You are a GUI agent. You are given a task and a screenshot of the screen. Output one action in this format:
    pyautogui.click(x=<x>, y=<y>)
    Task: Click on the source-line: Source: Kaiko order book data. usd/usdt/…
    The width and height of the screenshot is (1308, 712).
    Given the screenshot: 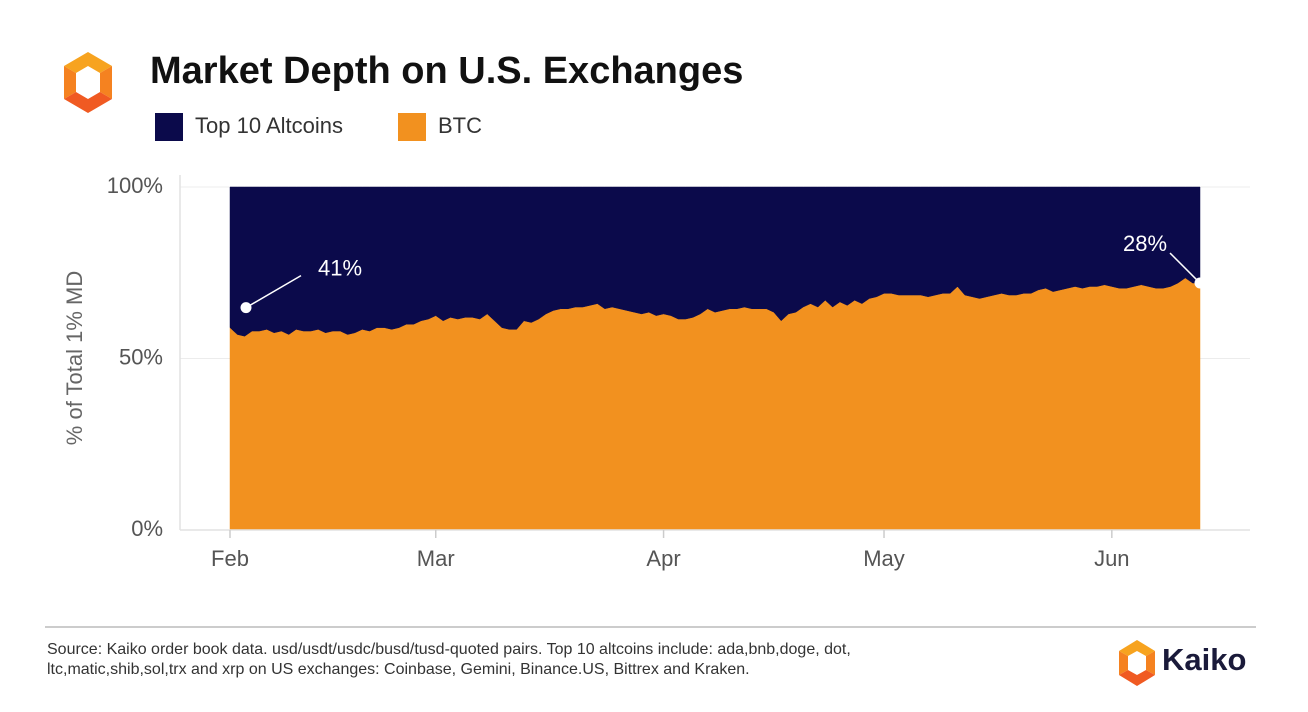 What is the action you would take?
    pyautogui.click(x=449, y=649)
    